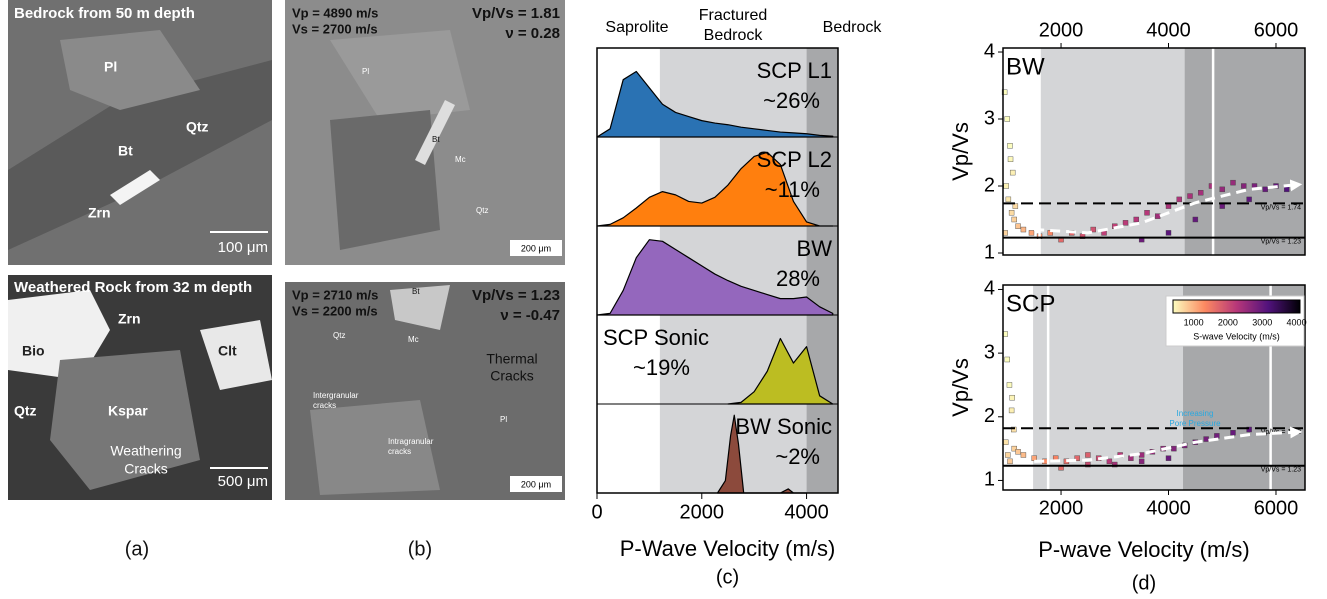 Image resolution: width=1327 pixels, height=599 pixels. What do you see at coordinates (806, 512) in the screenshot?
I see `x-tick-label: 4000` at bounding box center [806, 512].